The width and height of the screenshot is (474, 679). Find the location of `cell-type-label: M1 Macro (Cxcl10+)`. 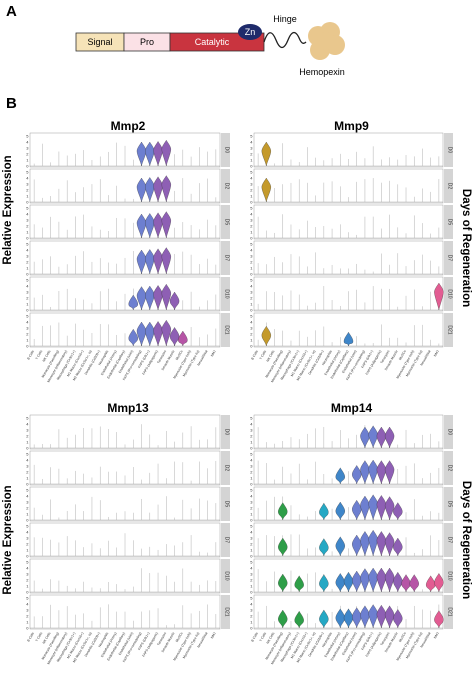

cell-type-label: M1 Macro (Cxcl10+) is located at coordinates (75, 364).